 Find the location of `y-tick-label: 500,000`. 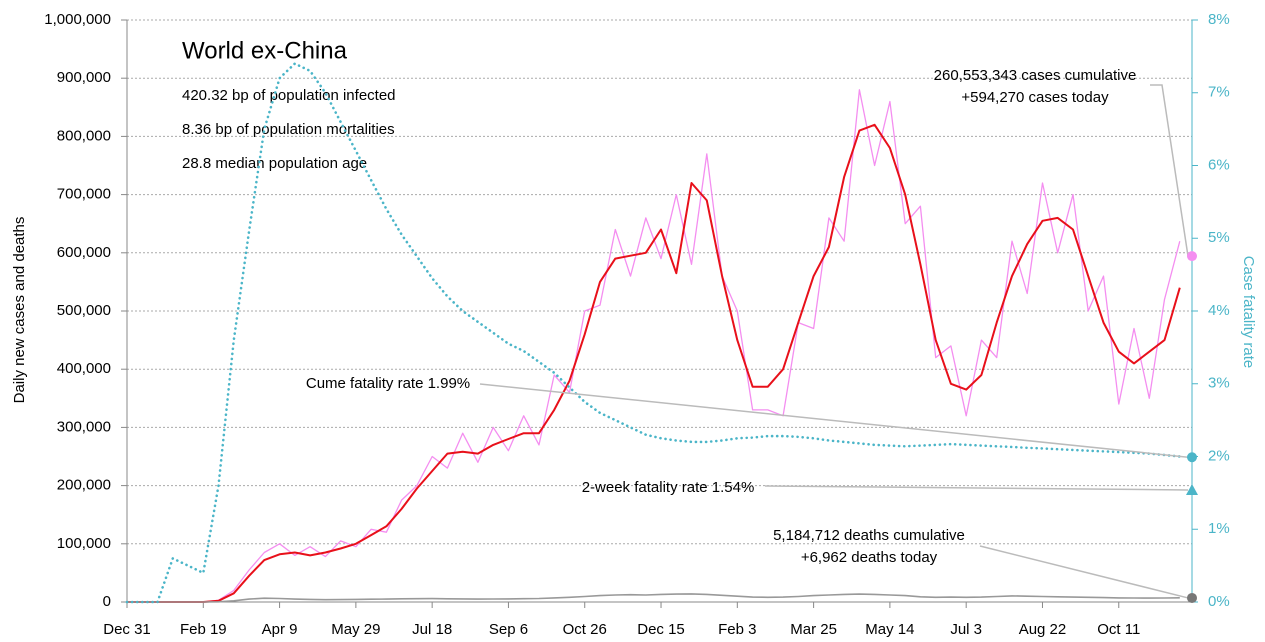

y-tick-label: 500,000 is located at coordinates (84, 310).